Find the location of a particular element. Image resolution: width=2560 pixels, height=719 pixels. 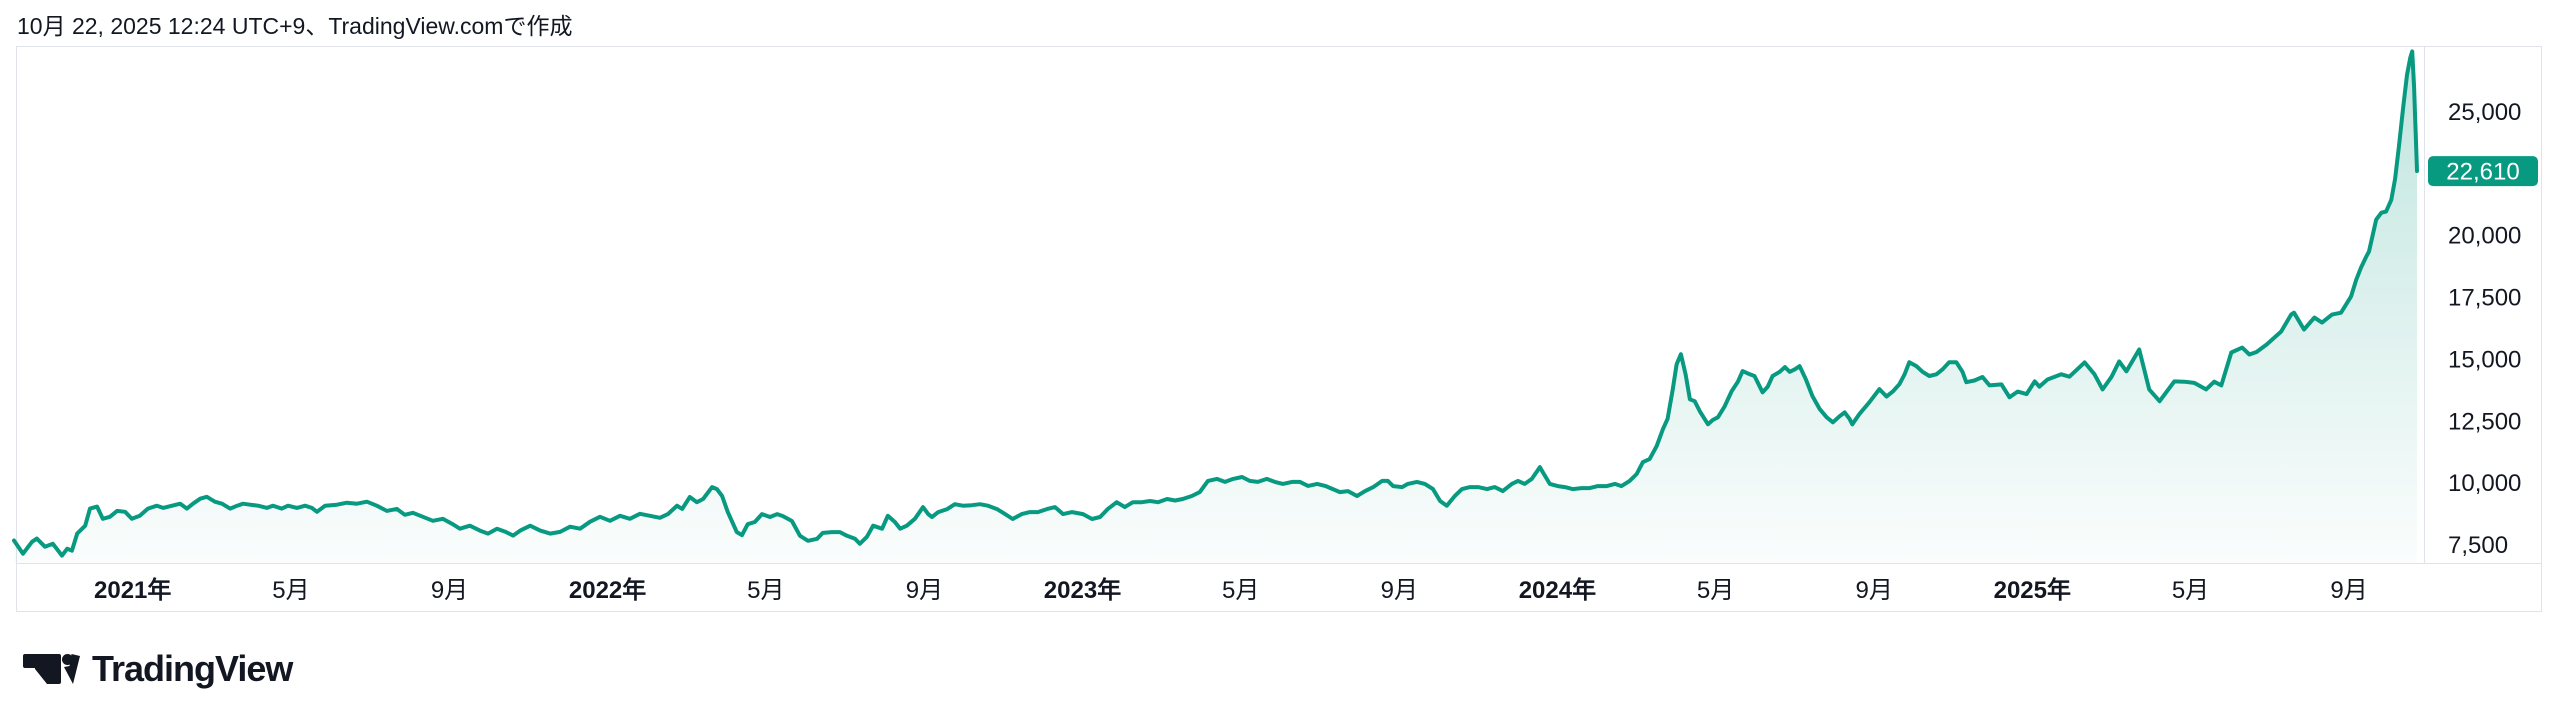

price-tick-label-10000: 10,000 is located at coordinates (2484, 483).